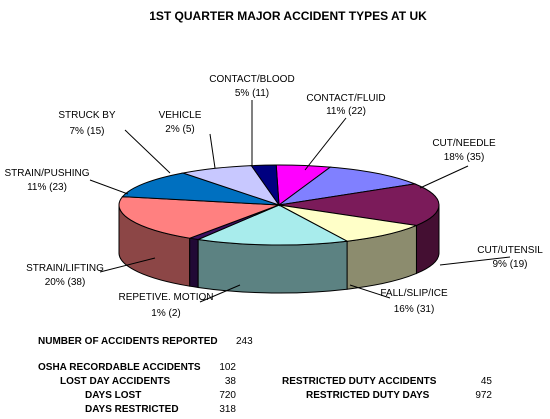  I want to click on reported-value: 243, so click(244, 341).